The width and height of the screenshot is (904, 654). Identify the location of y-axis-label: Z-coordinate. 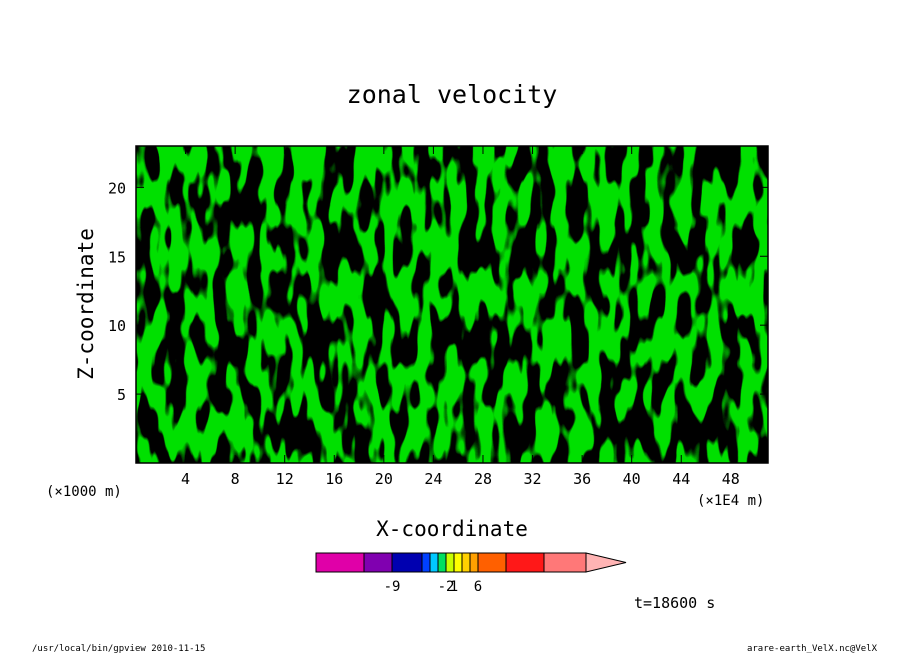
(86, 304).